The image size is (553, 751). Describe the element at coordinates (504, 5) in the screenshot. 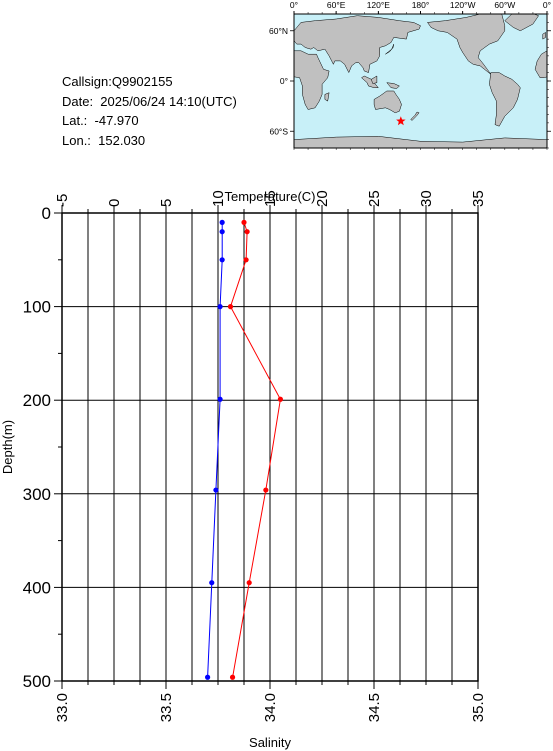

I see `map-lon-label: 60°W` at that location.